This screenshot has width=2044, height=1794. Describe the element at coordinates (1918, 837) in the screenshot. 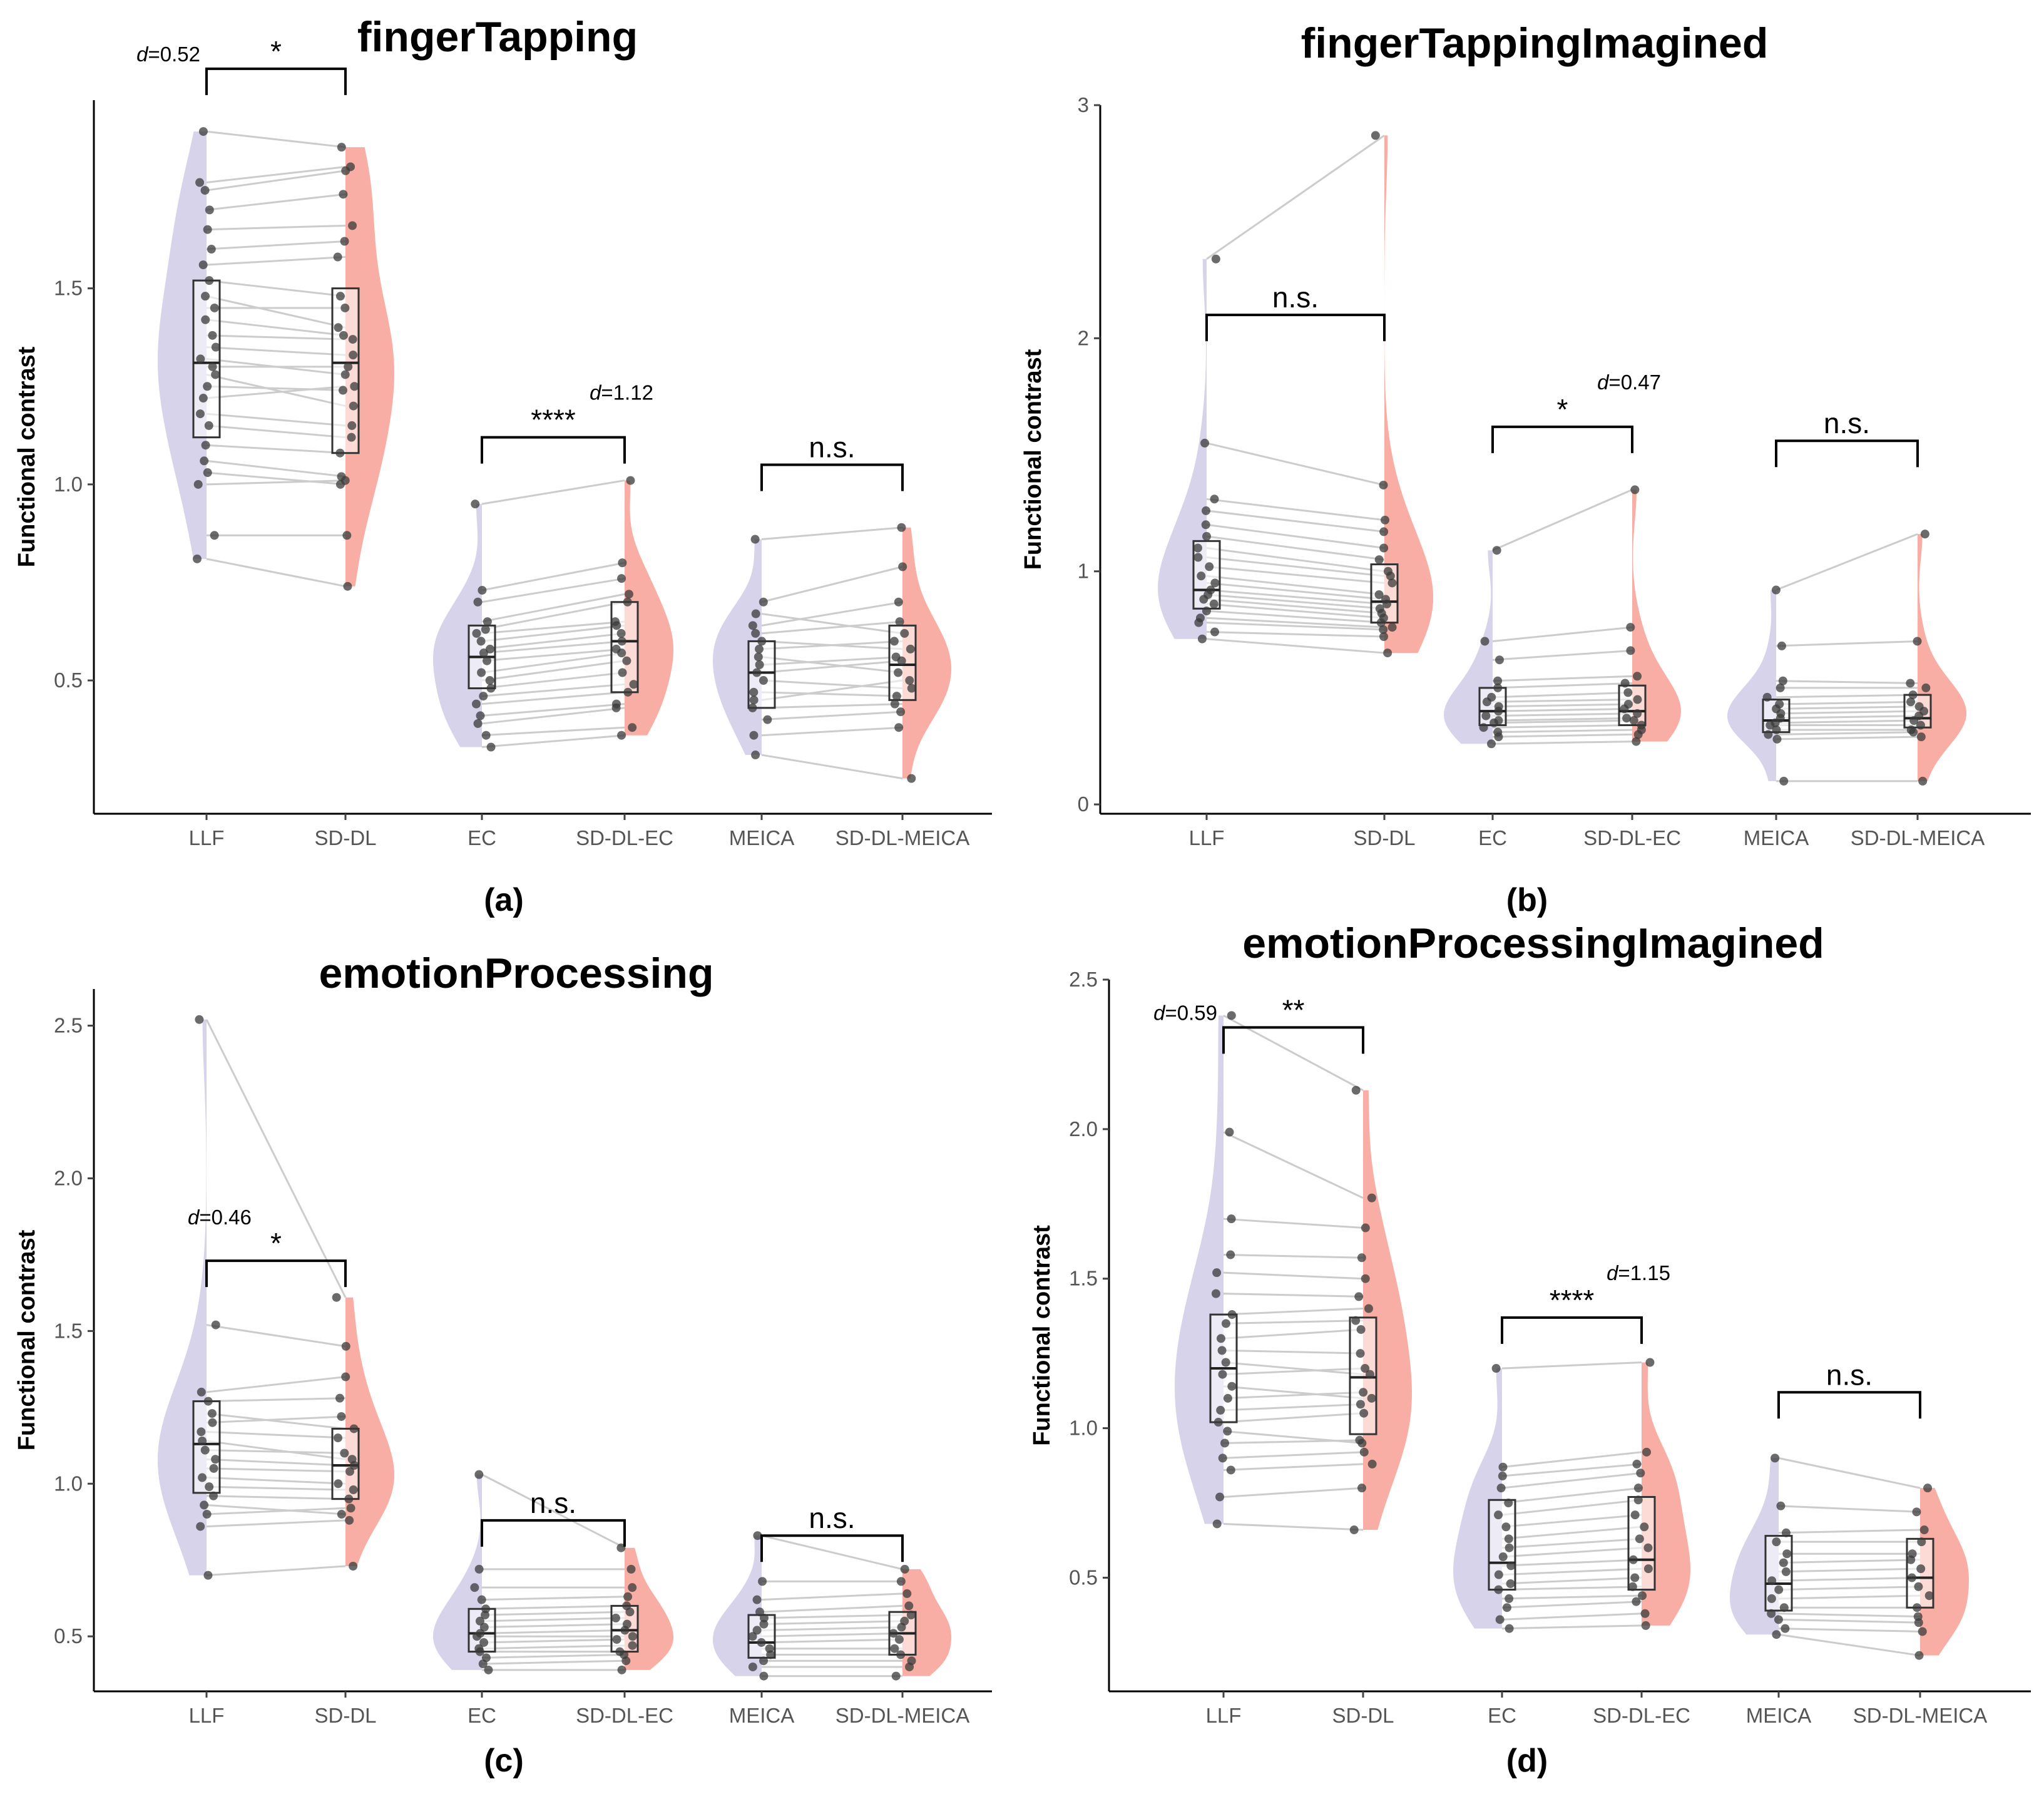

I see `x-tick-label: SD-DL-MEICA` at that location.